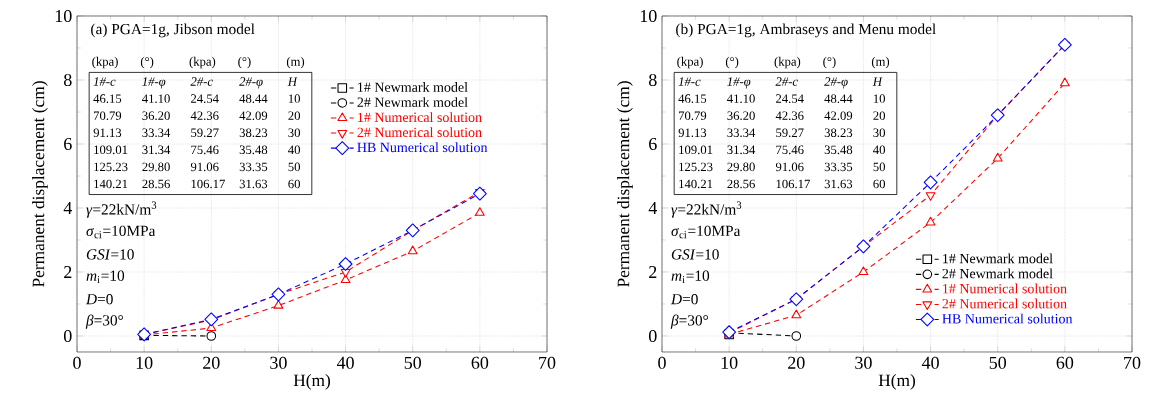  I want to click on legend-label: 2# Numerical solution, so click(419, 132).